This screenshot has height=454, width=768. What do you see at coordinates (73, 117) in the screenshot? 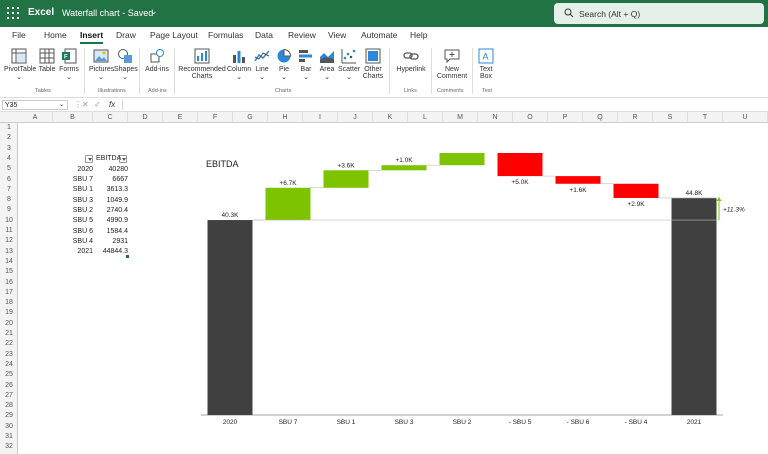
I see `column-header-b: B` at bounding box center [73, 117].